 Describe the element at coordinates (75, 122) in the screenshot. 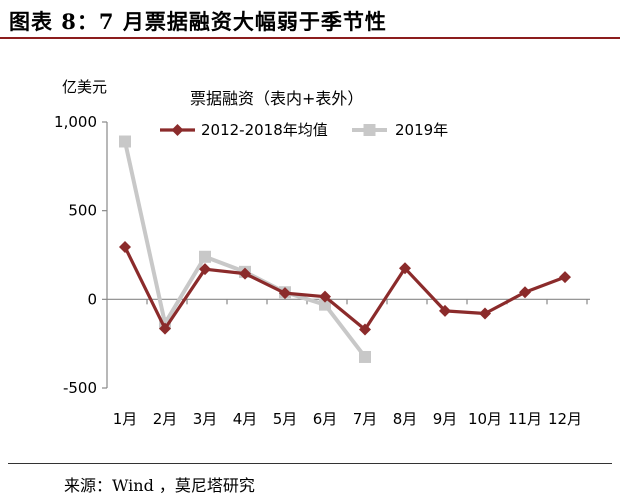

I see `y-tick-label: 1,000` at that location.